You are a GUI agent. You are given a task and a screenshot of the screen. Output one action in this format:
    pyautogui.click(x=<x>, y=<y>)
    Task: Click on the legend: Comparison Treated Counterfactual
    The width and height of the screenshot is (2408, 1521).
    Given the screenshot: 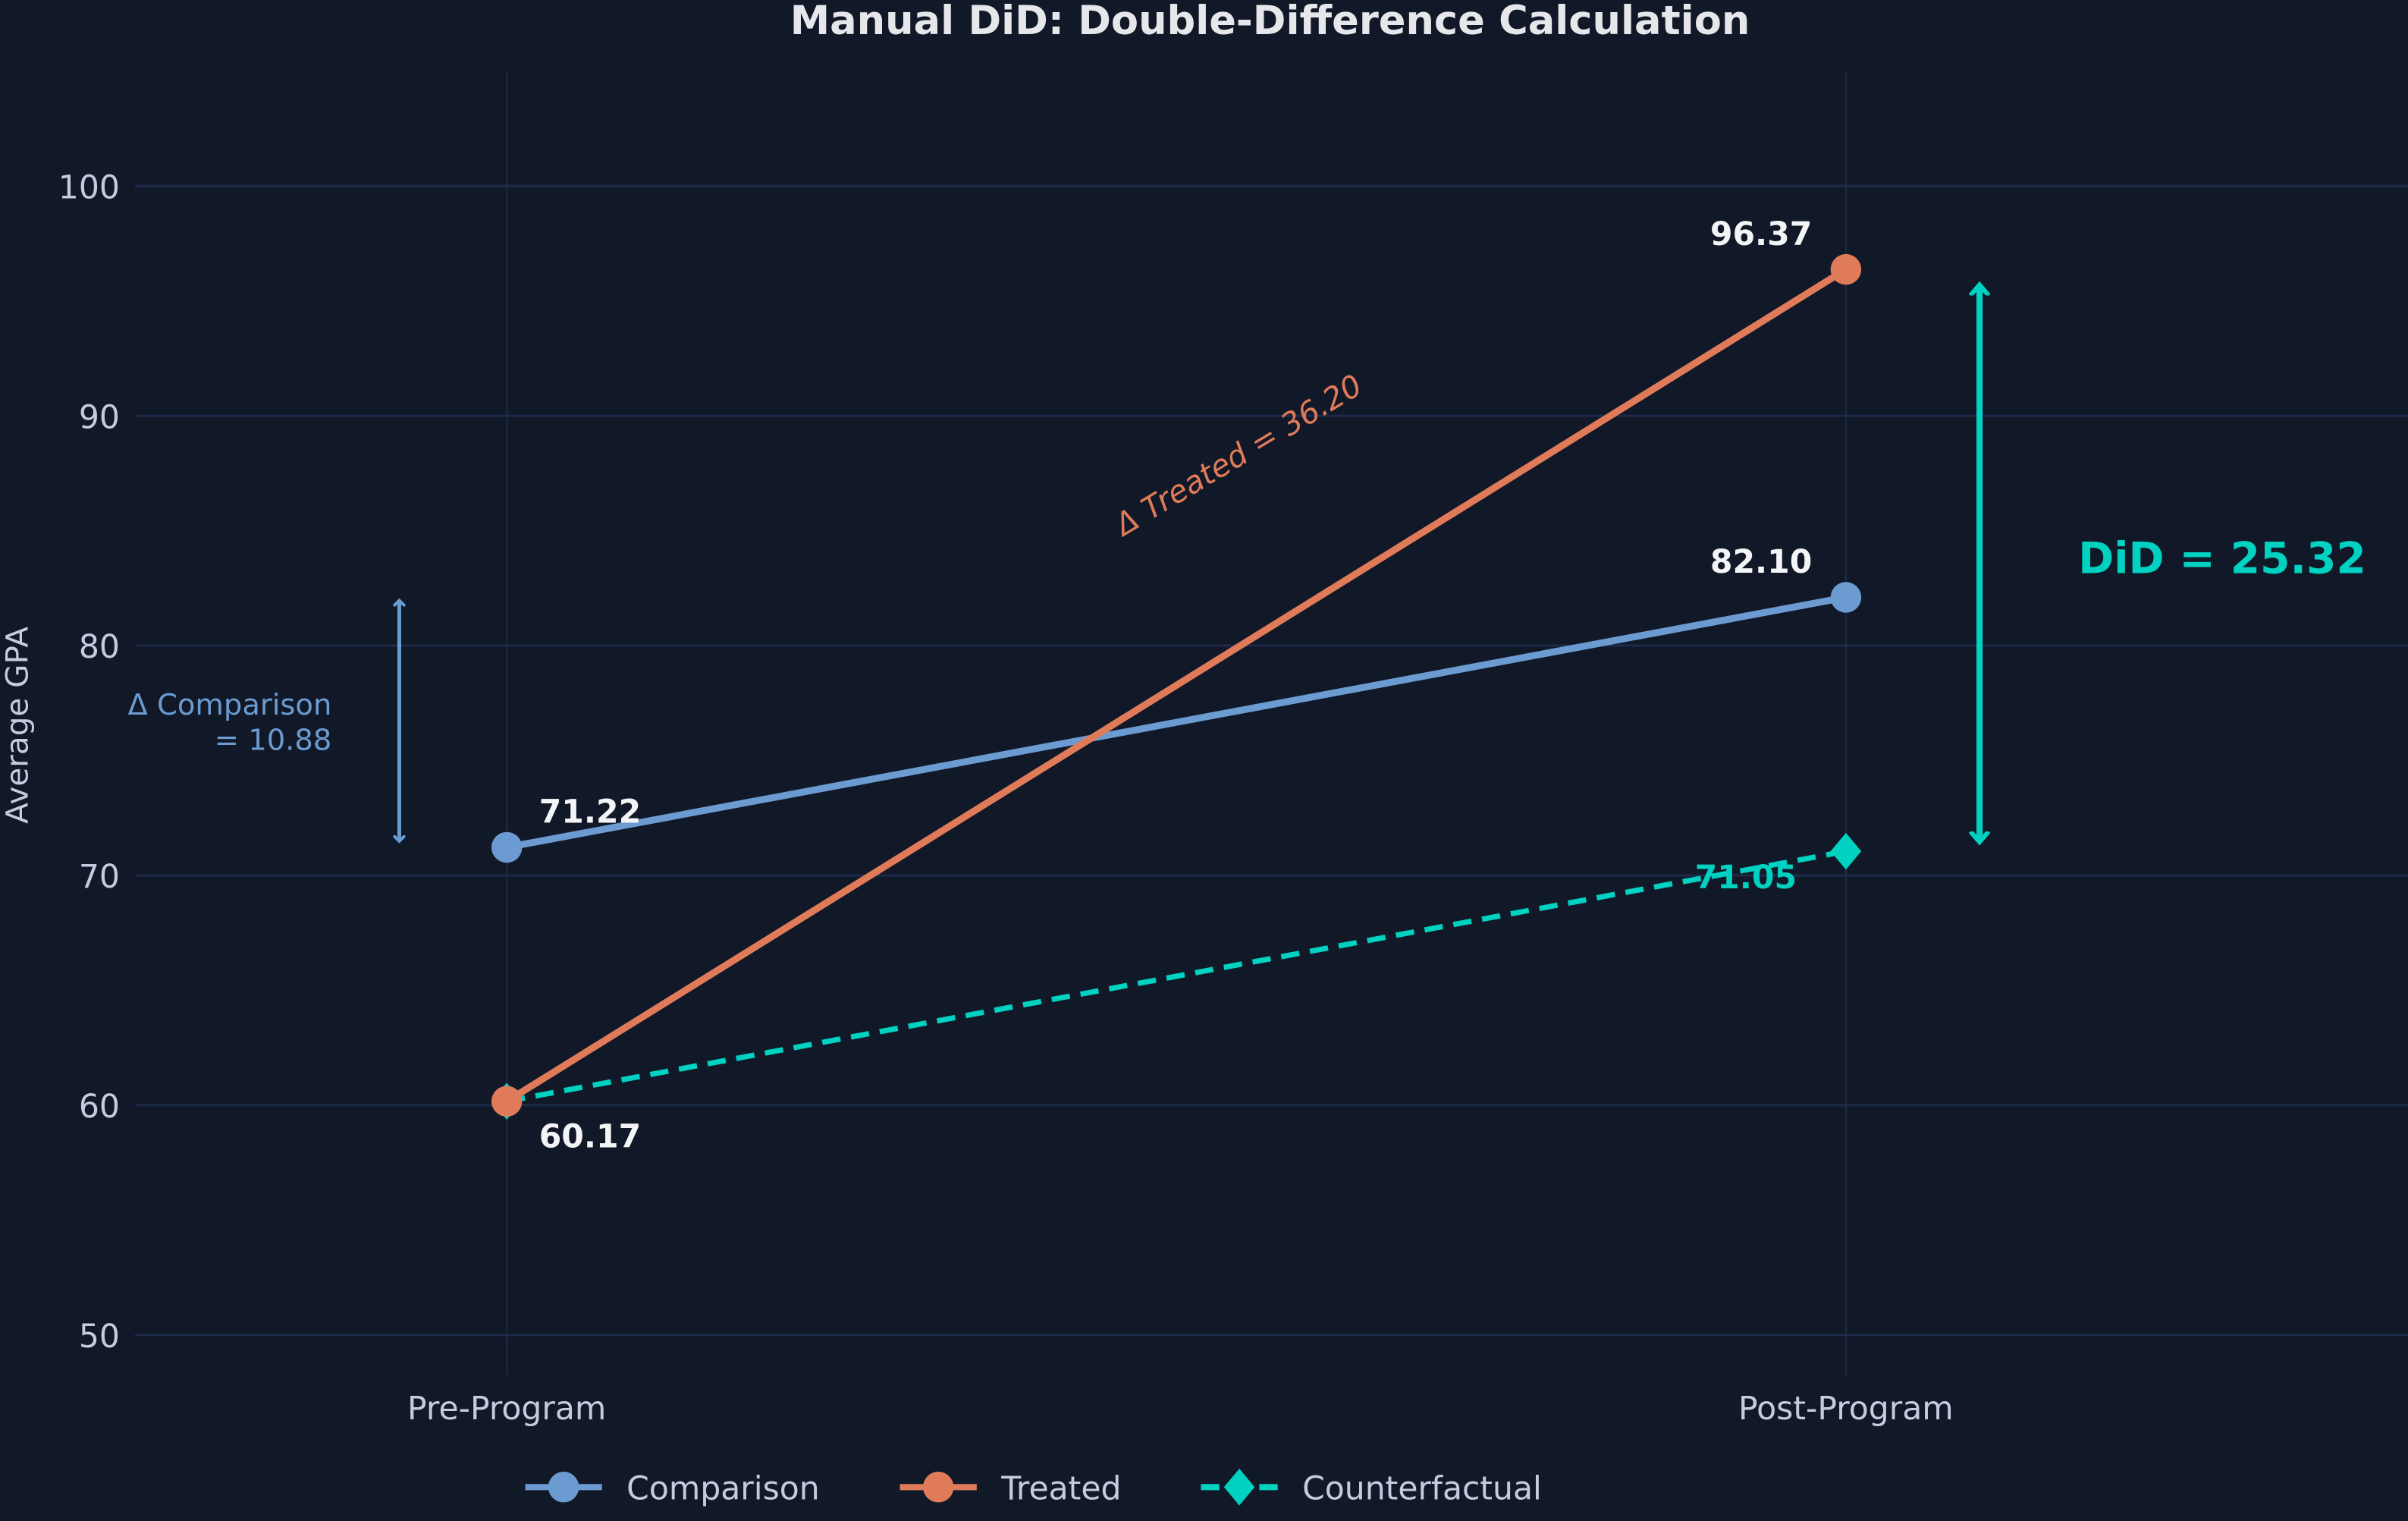 What is the action you would take?
    pyautogui.click(x=1033, y=1487)
    